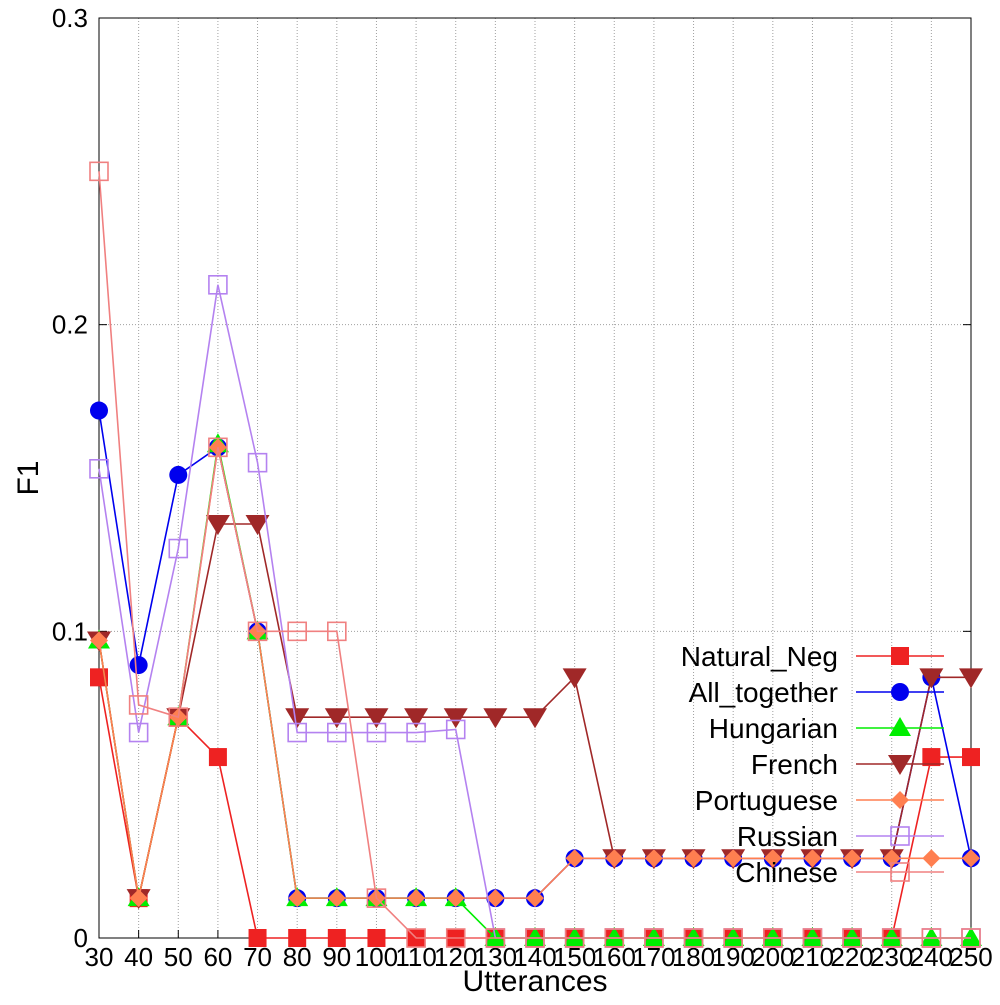 The image size is (1000, 1005). I want to click on x-tick-label: 40, so click(138, 957).